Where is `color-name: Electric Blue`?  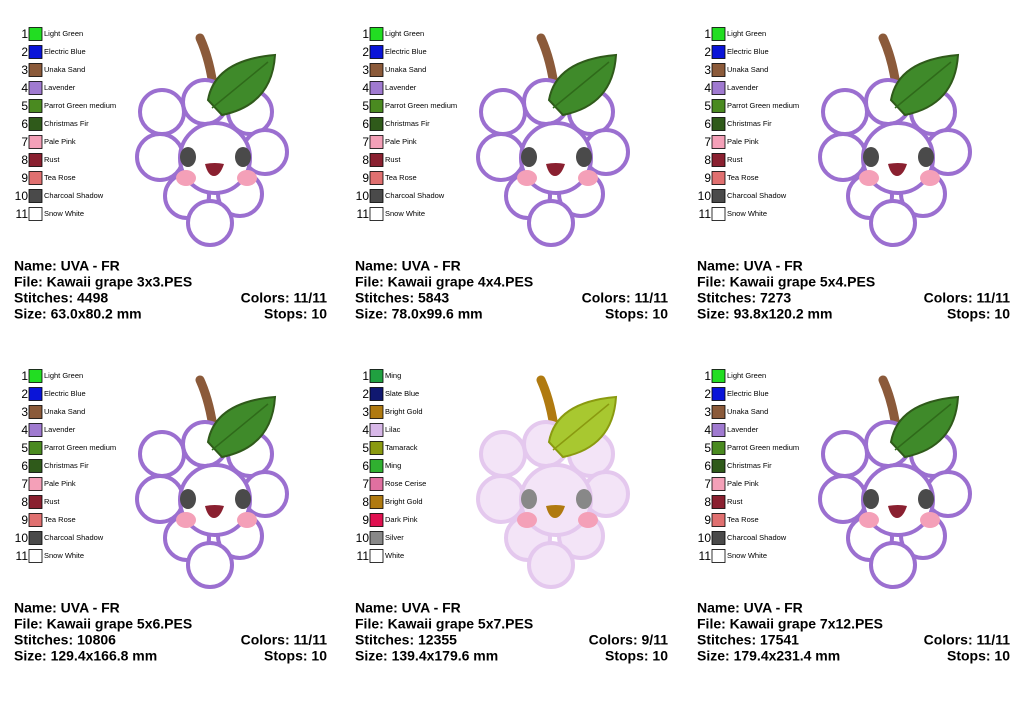 color-name: Electric Blue is located at coordinates (65, 393).